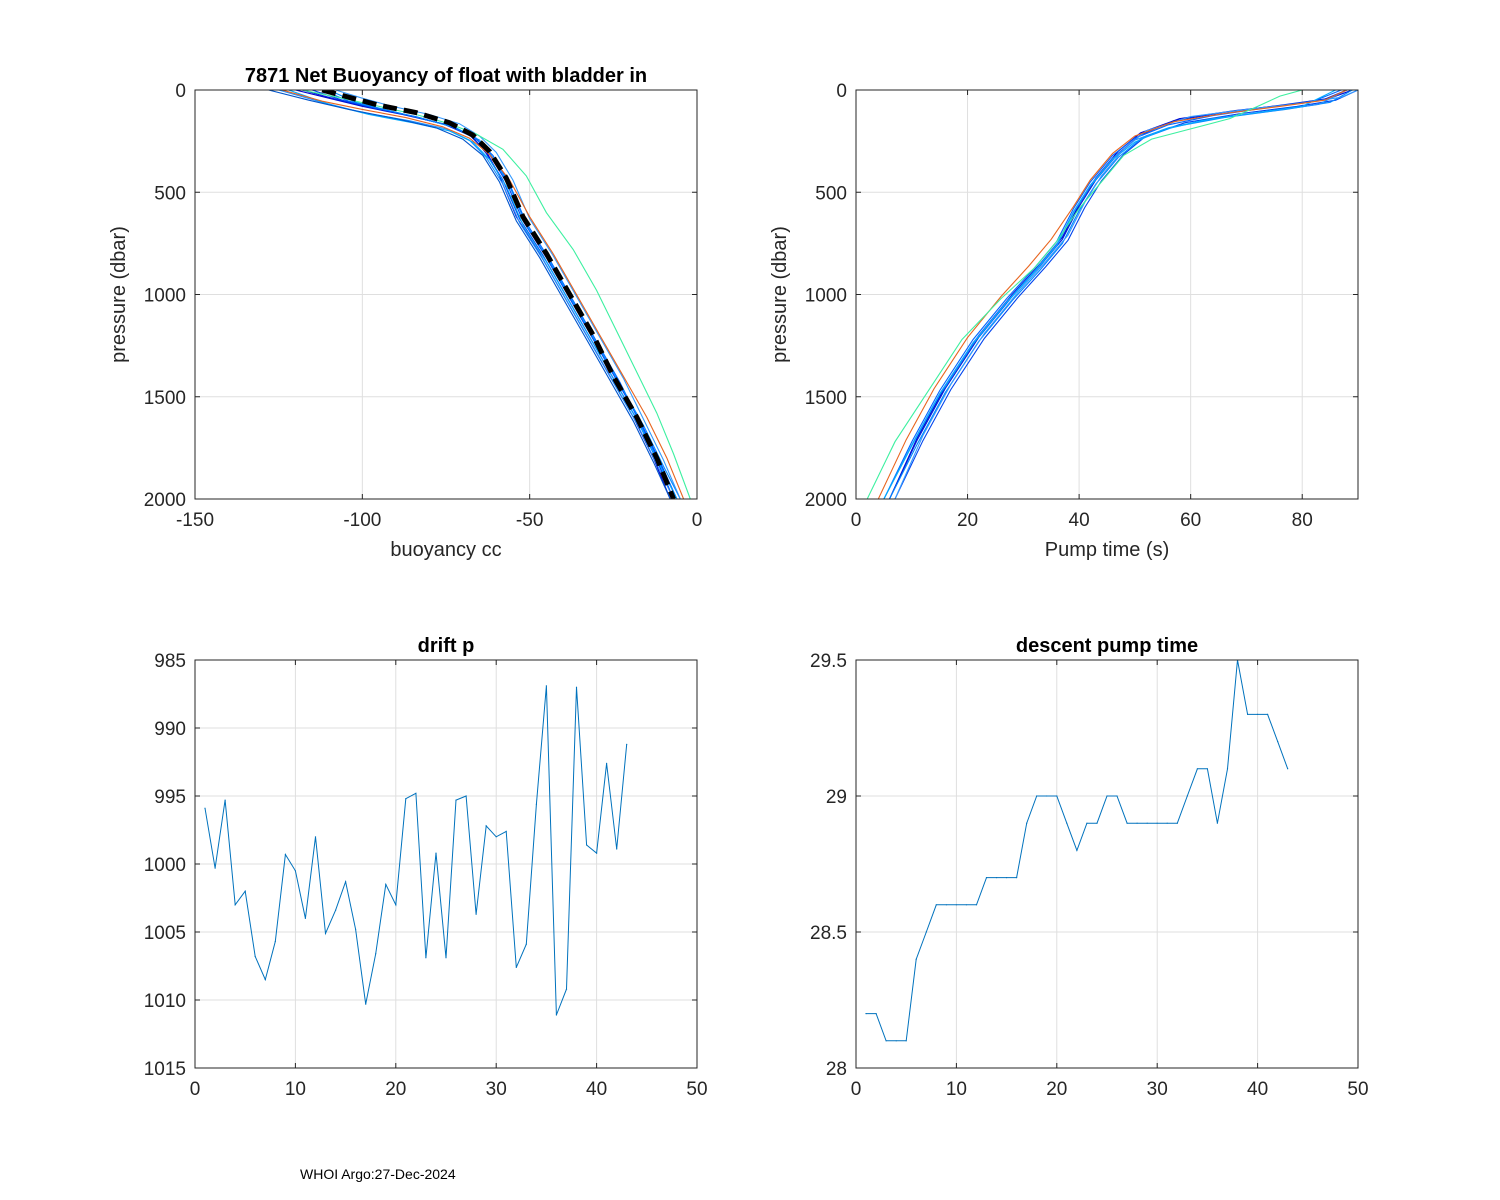 This screenshot has width=1500, height=1200. I want to click on x-tick-label: -50, so click(529, 520).